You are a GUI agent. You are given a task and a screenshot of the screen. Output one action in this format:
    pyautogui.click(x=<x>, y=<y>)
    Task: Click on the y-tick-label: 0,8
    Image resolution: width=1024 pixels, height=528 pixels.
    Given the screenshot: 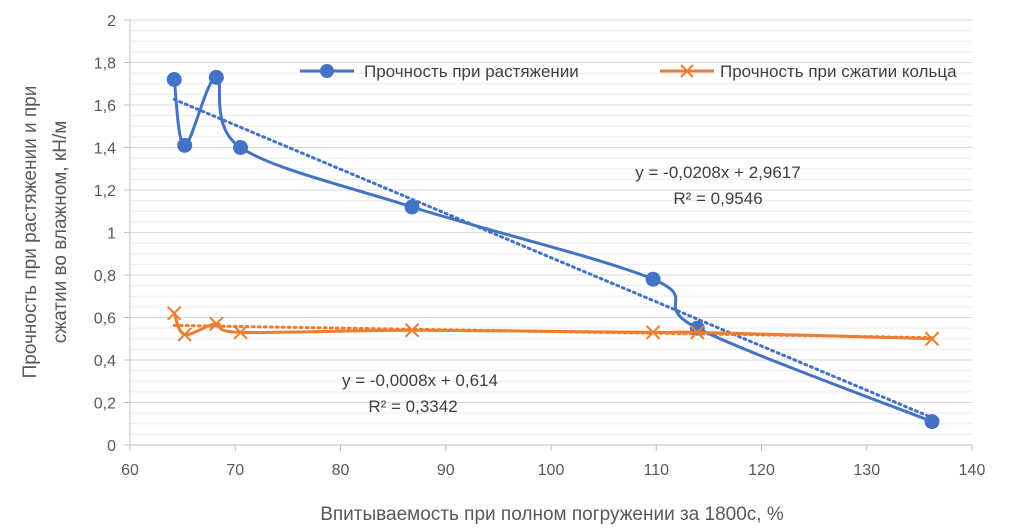 What is the action you would take?
    pyautogui.click(x=105, y=276)
    